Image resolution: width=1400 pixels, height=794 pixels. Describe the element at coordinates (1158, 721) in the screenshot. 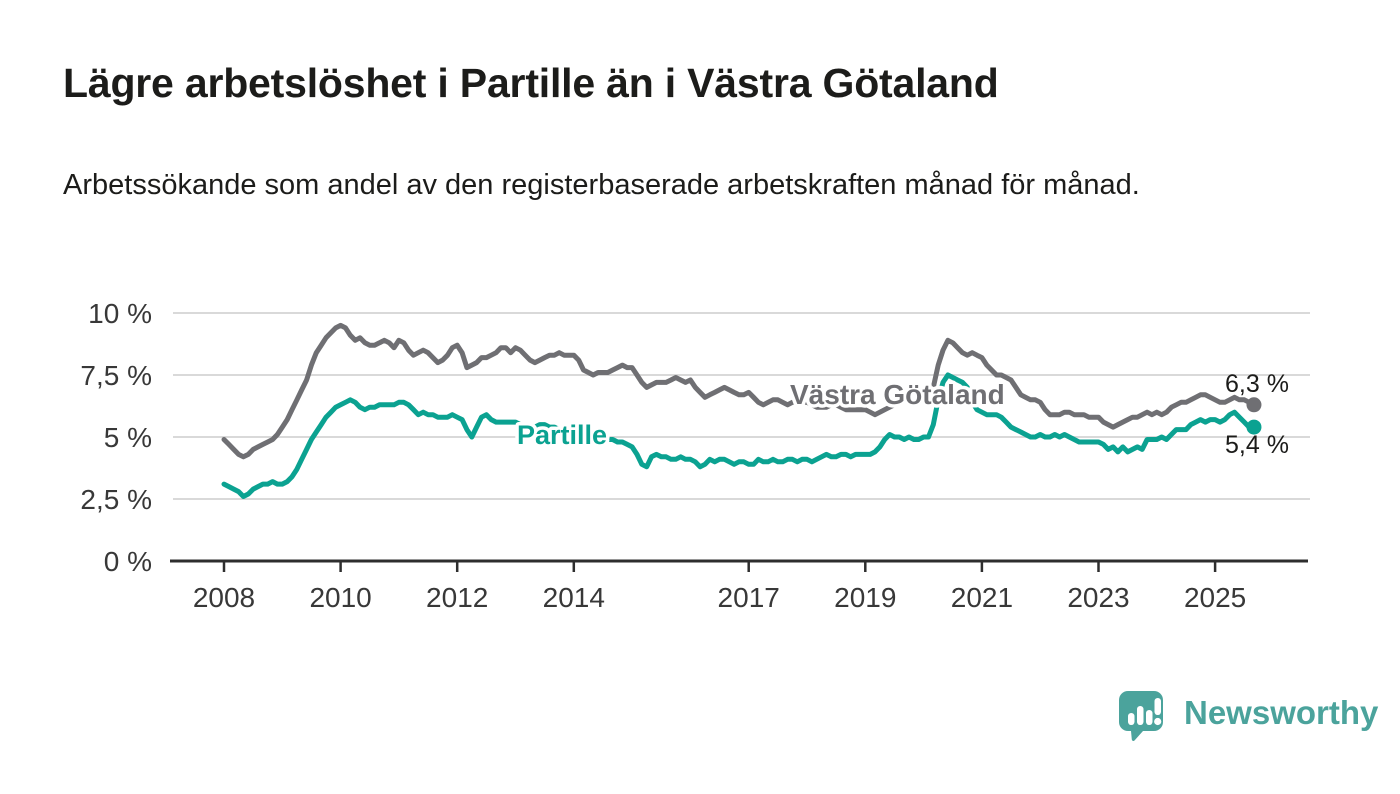

I see `exclamation-dot` at that location.